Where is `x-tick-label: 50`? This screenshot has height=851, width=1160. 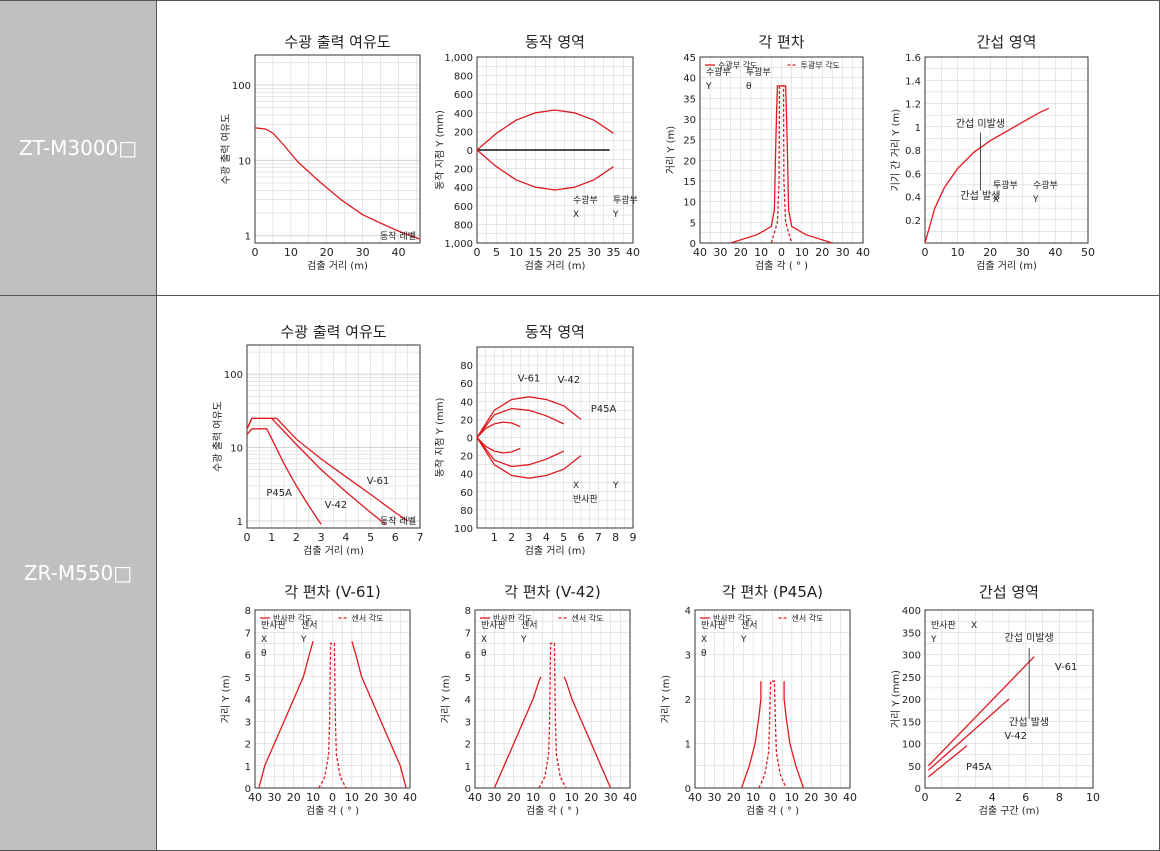 x-tick-label: 50 is located at coordinates (1088, 252).